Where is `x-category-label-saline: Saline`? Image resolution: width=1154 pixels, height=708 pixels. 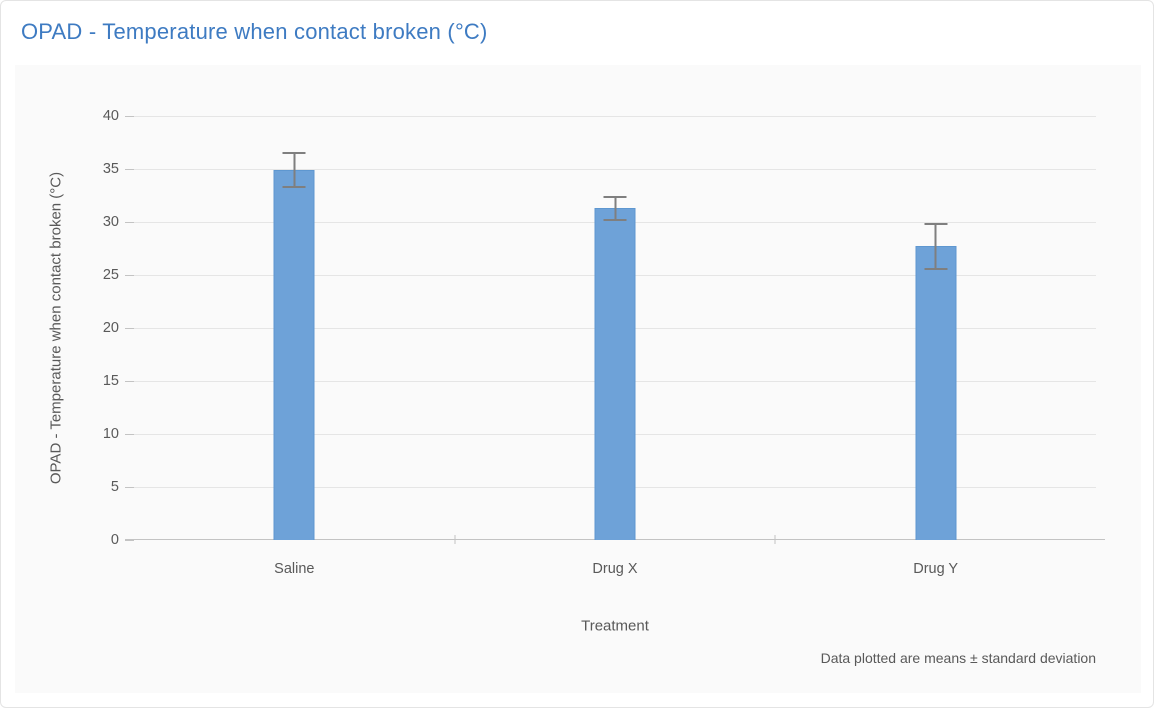
x-category-label-saline: Saline is located at coordinates (294, 569).